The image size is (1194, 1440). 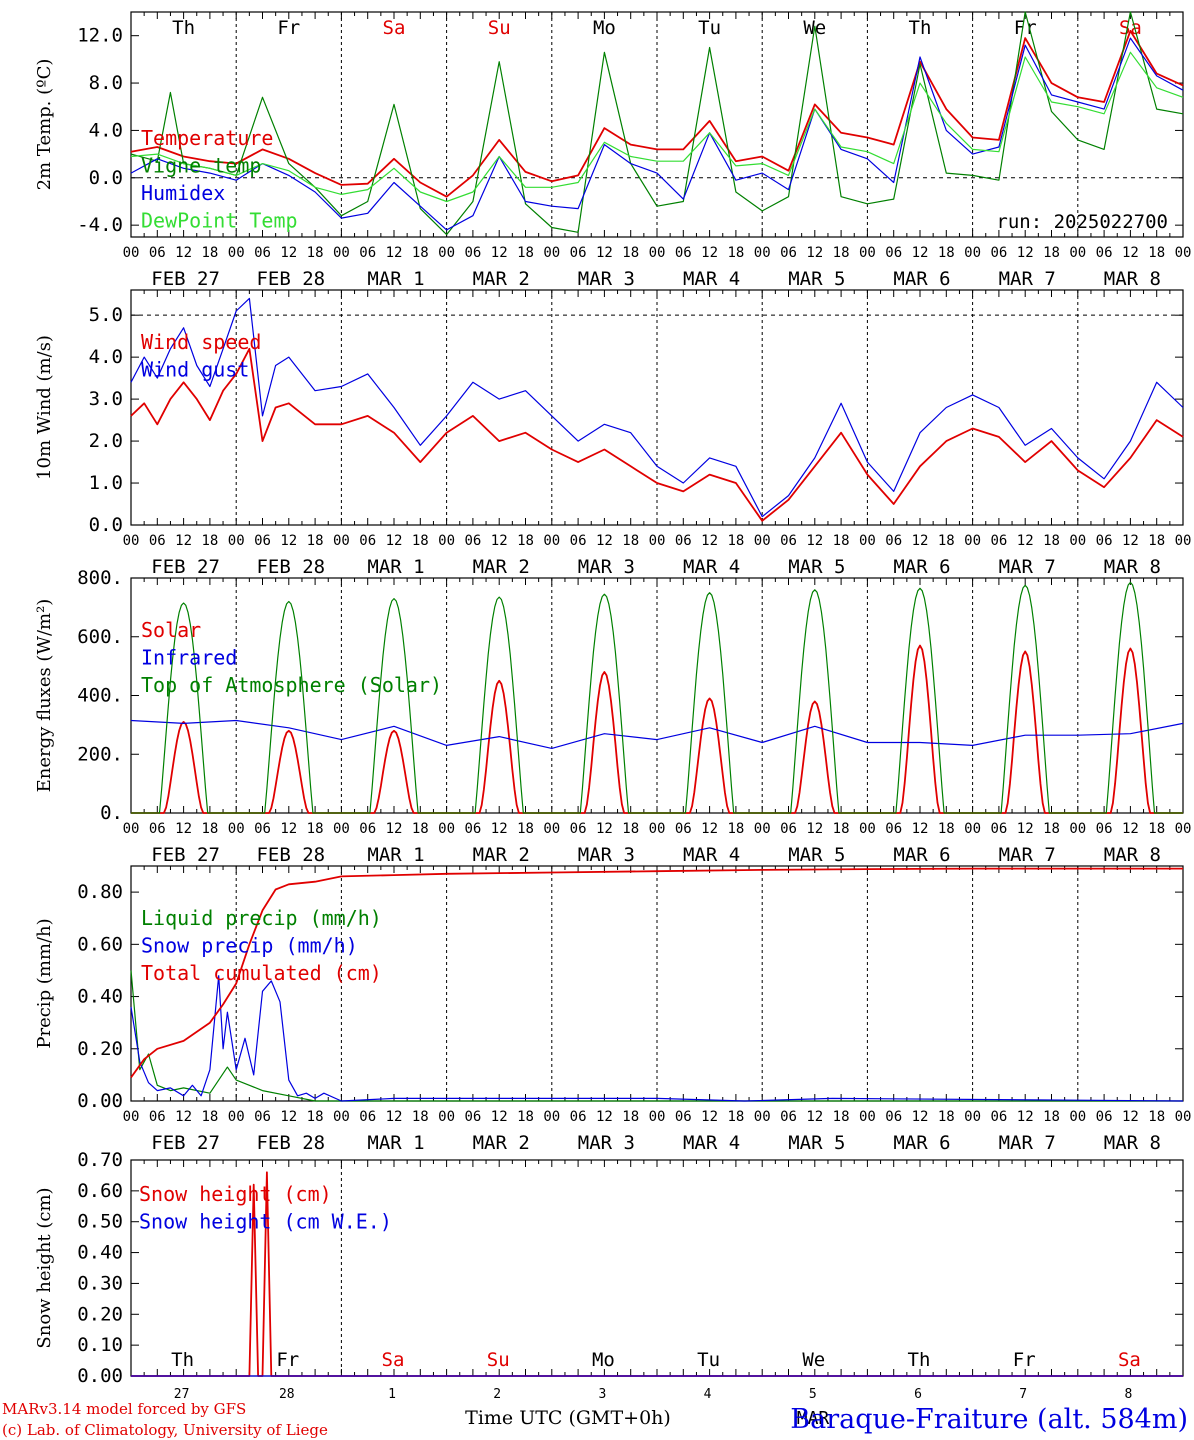 I want to click on day-number-label: 3, so click(x=602, y=1394).